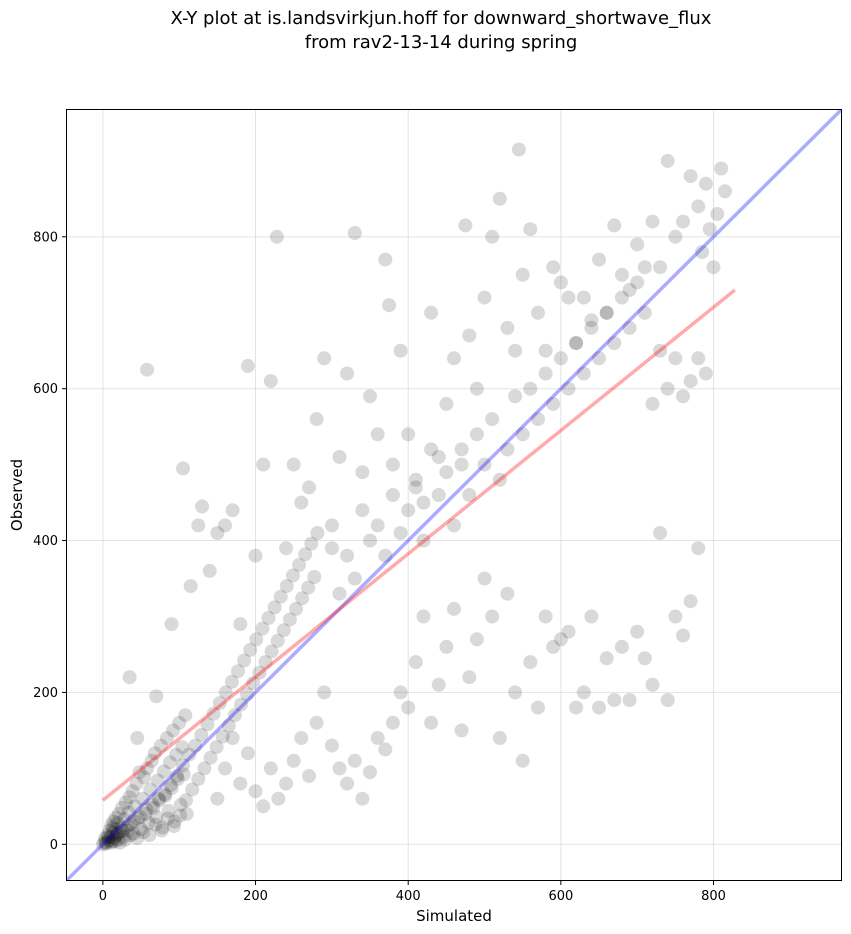  Describe the element at coordinates (103, 896) in the screenshot. I see `x-tick-label: 0` at that location.